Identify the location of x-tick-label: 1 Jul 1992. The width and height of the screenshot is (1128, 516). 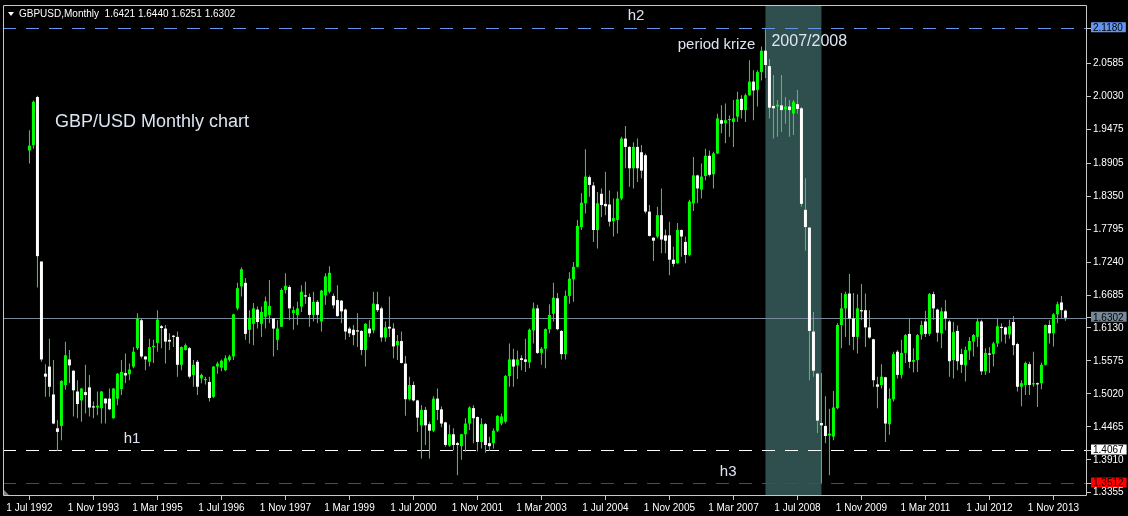
(29, 507).